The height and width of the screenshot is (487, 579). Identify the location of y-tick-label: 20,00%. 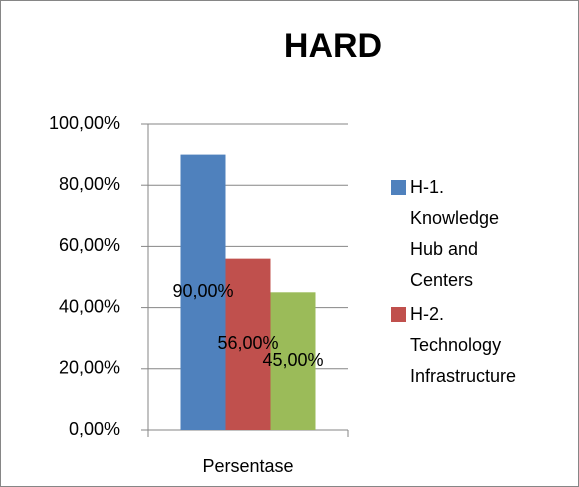
(89, 368).